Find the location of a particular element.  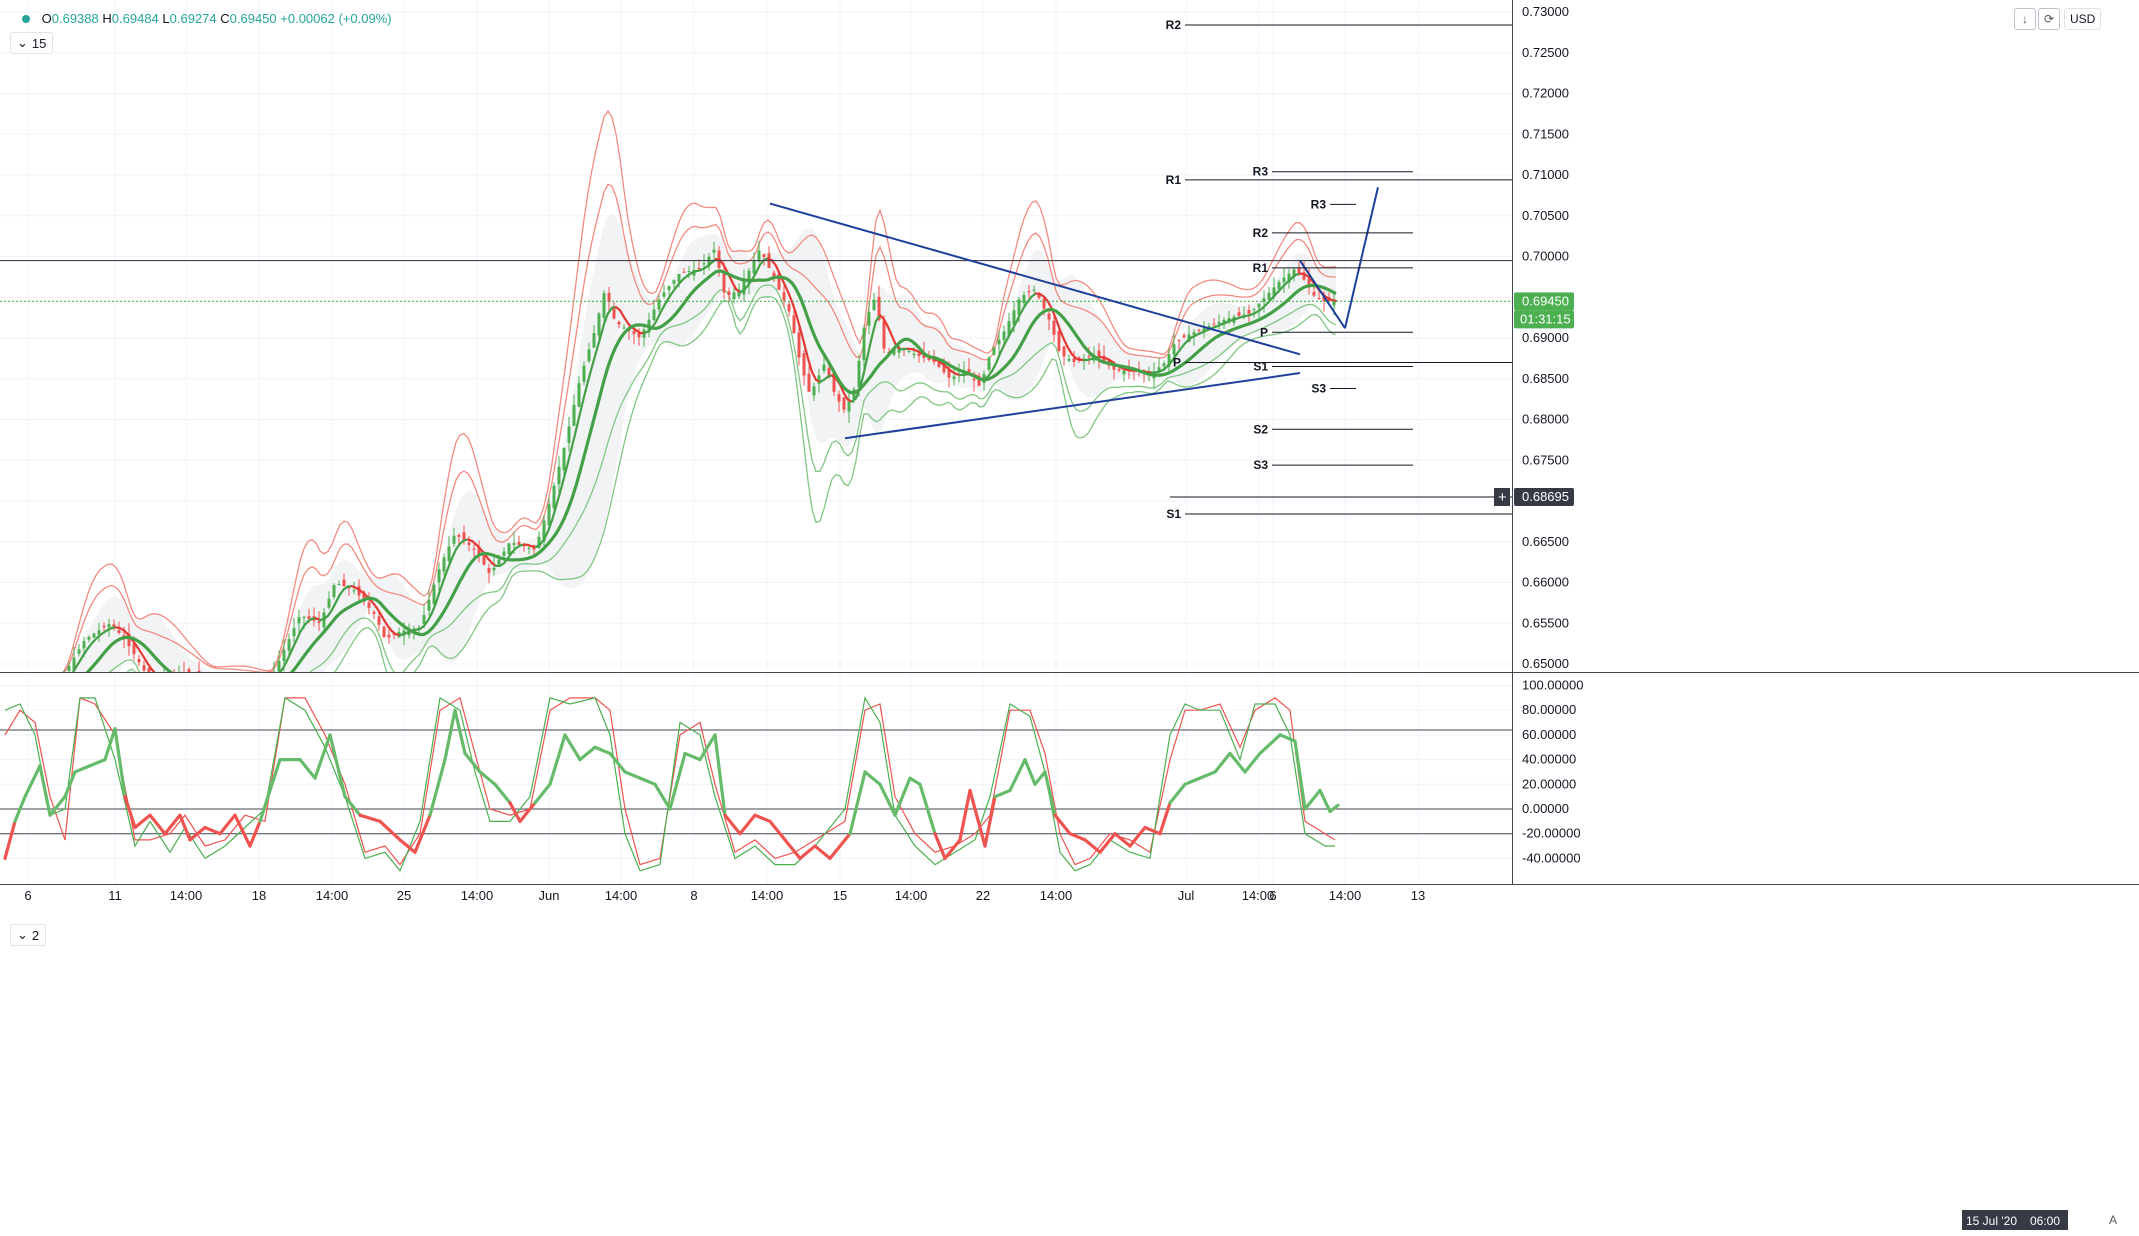

auto-scale-button: A is located at coordinates (2113, 1220).